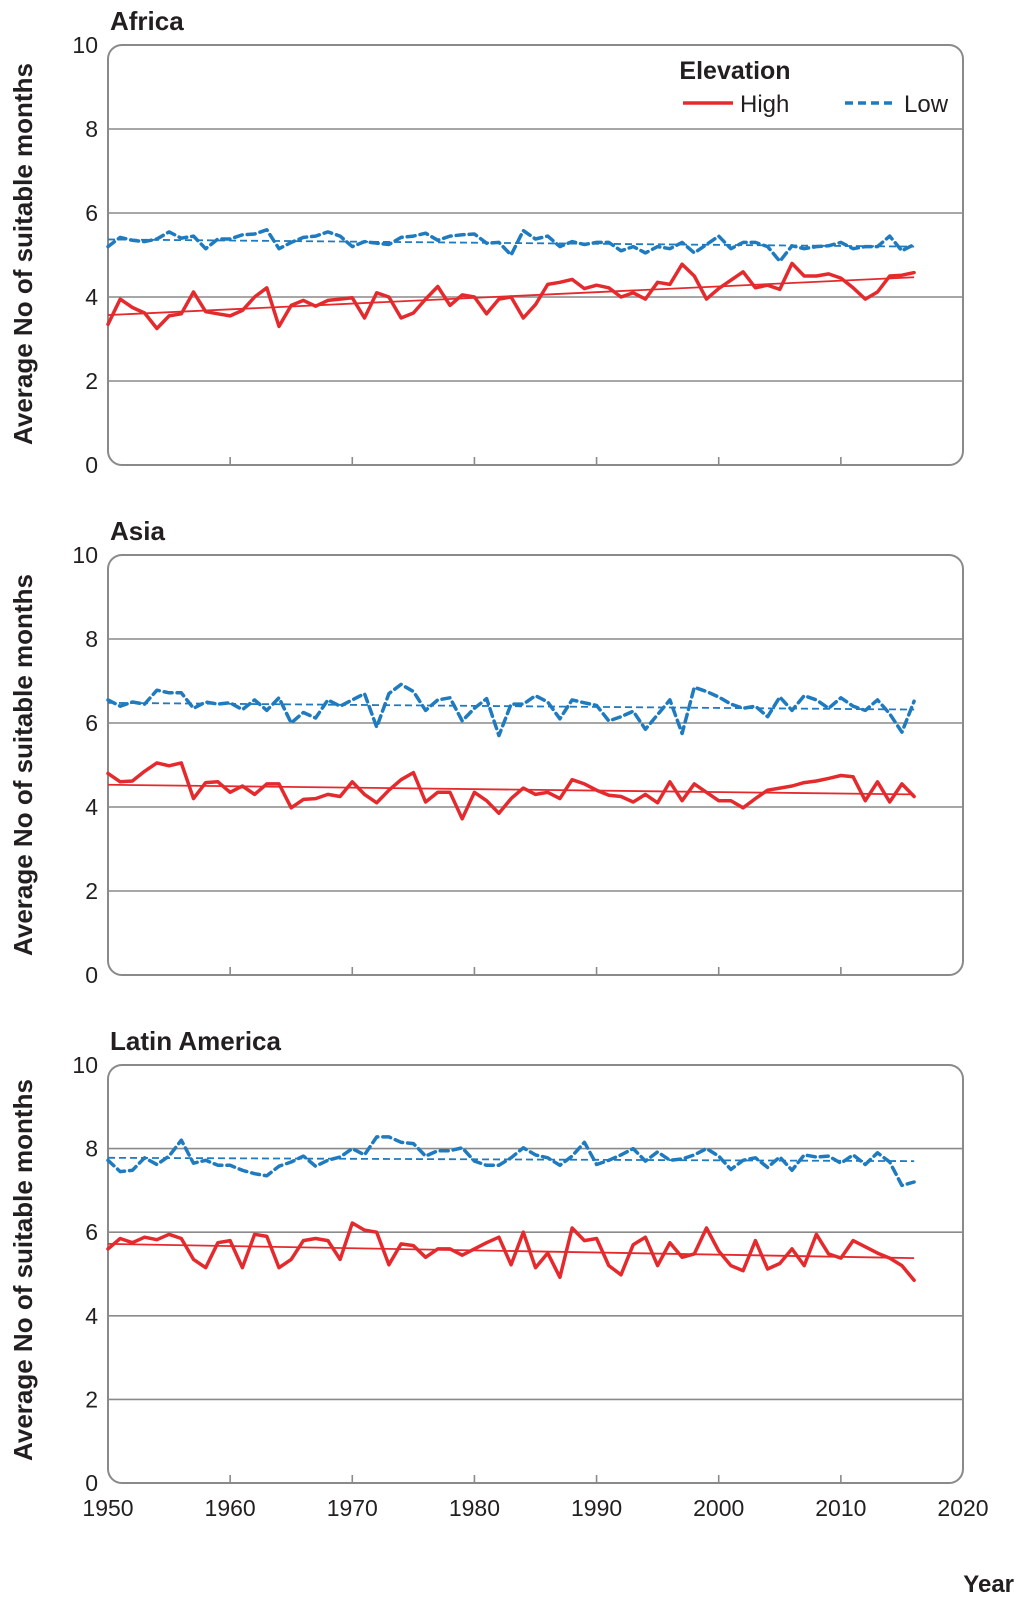  I want to click on x-tick-label: 2020, so click(962, 1508).